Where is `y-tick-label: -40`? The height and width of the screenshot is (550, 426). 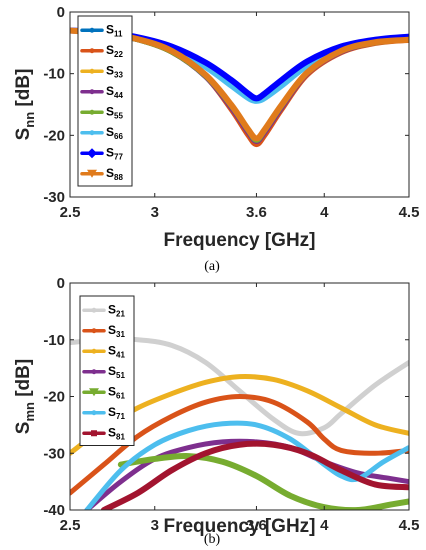
y-tick-label: -40 is located at coordinates (54, 510).